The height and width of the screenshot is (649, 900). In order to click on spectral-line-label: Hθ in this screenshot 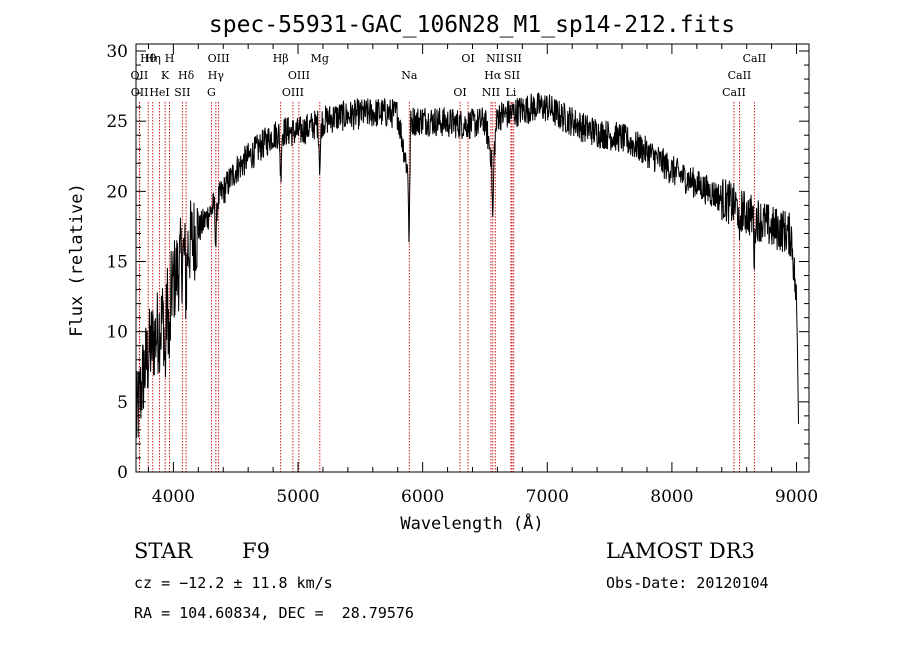, I will do `click(148, 58)`.